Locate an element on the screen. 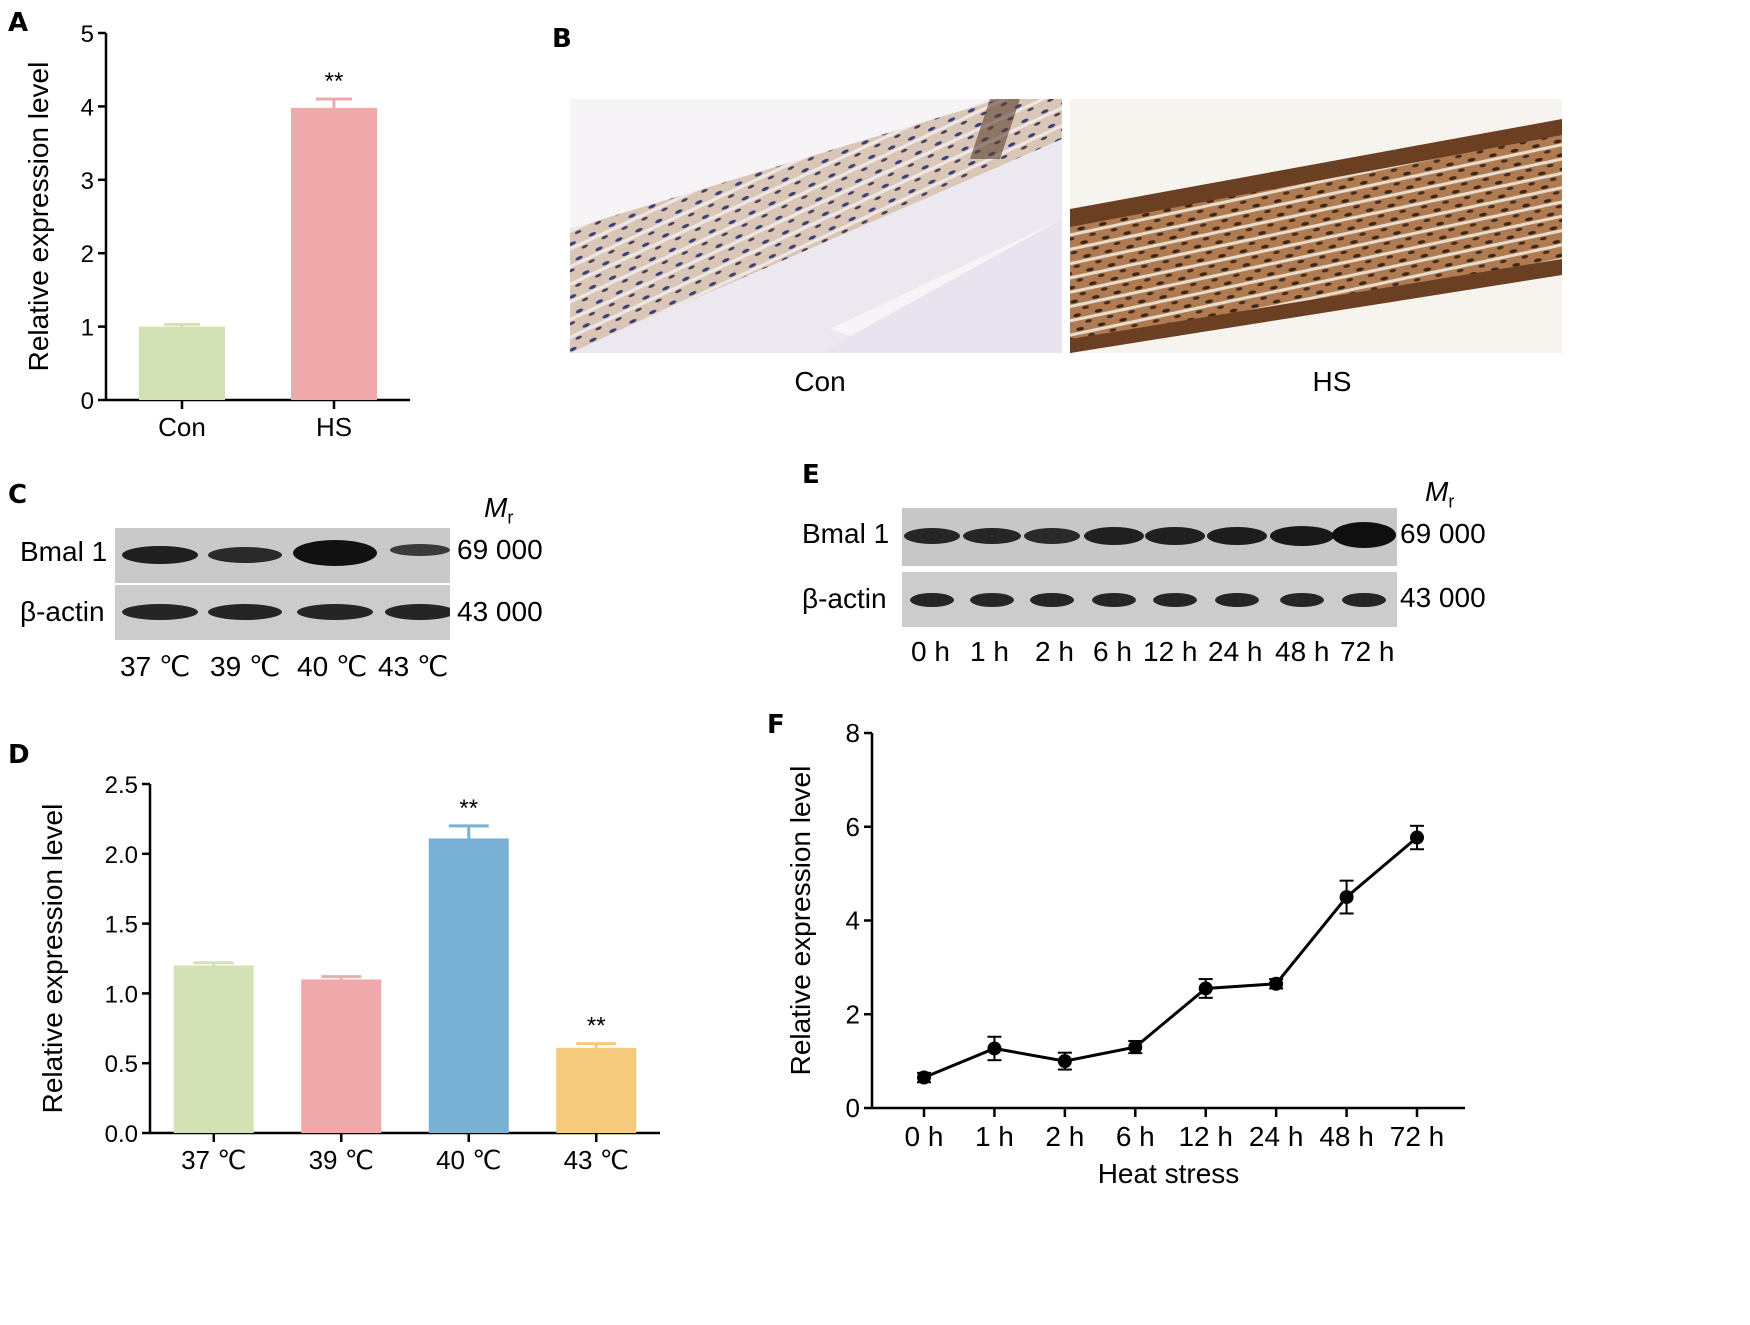 The height and width of the screenshot is (1325, 1750). series-line is located at coordinates (1170, 957).